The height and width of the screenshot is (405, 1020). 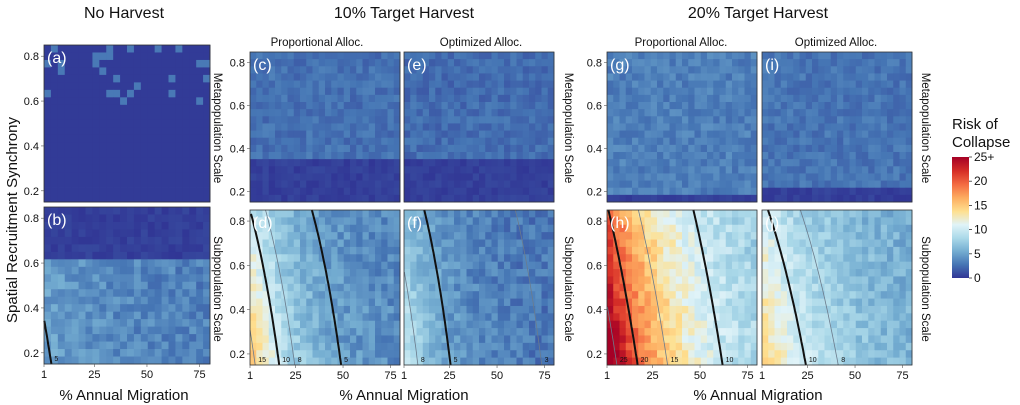 I want to click on title-no-harvest: No Harvest, so click(x=124, y=13).